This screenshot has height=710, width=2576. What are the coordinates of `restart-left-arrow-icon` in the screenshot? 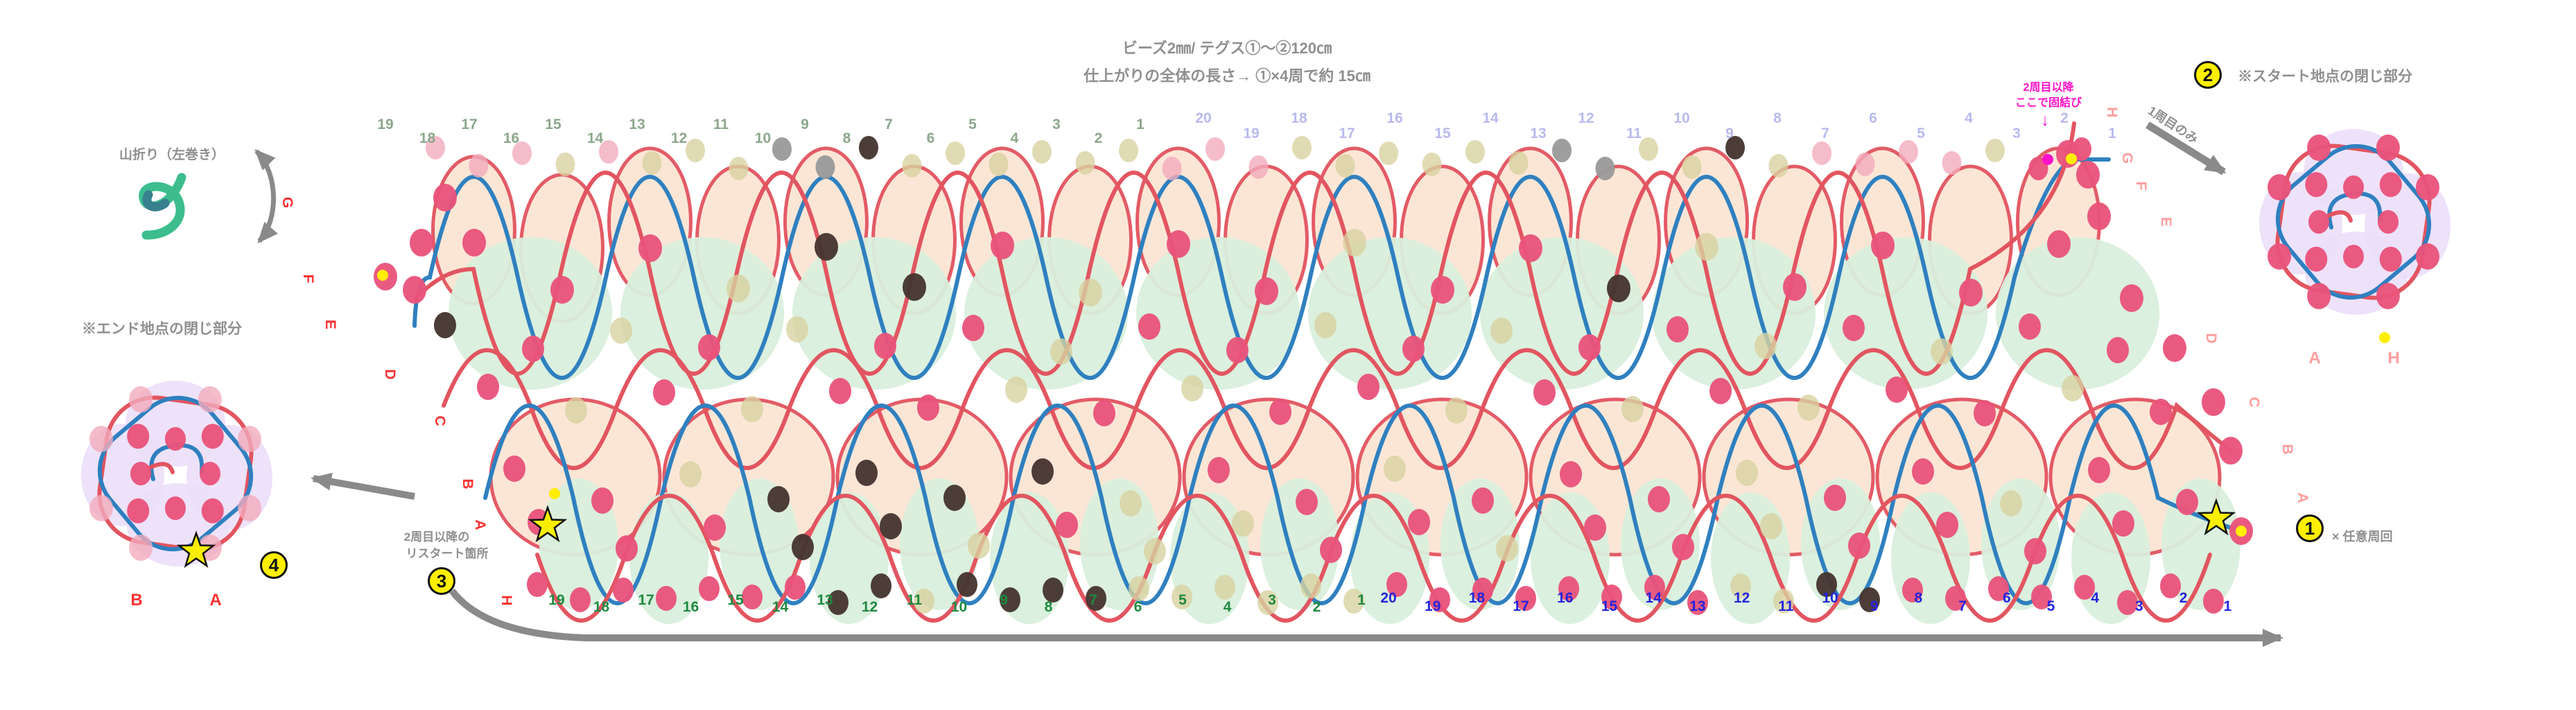 It's located at (363, 486).